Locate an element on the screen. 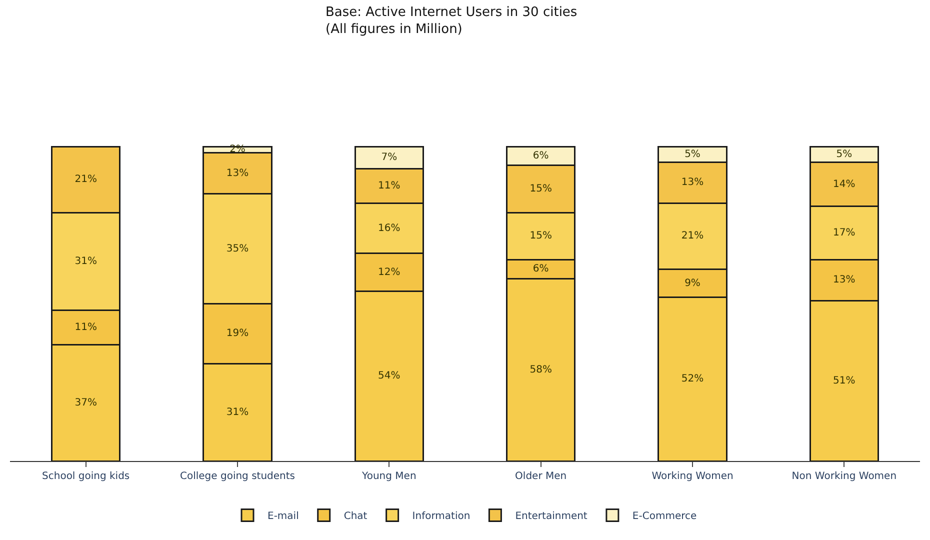  x-tick-label: Older Men is located at coordinates (541, 476).